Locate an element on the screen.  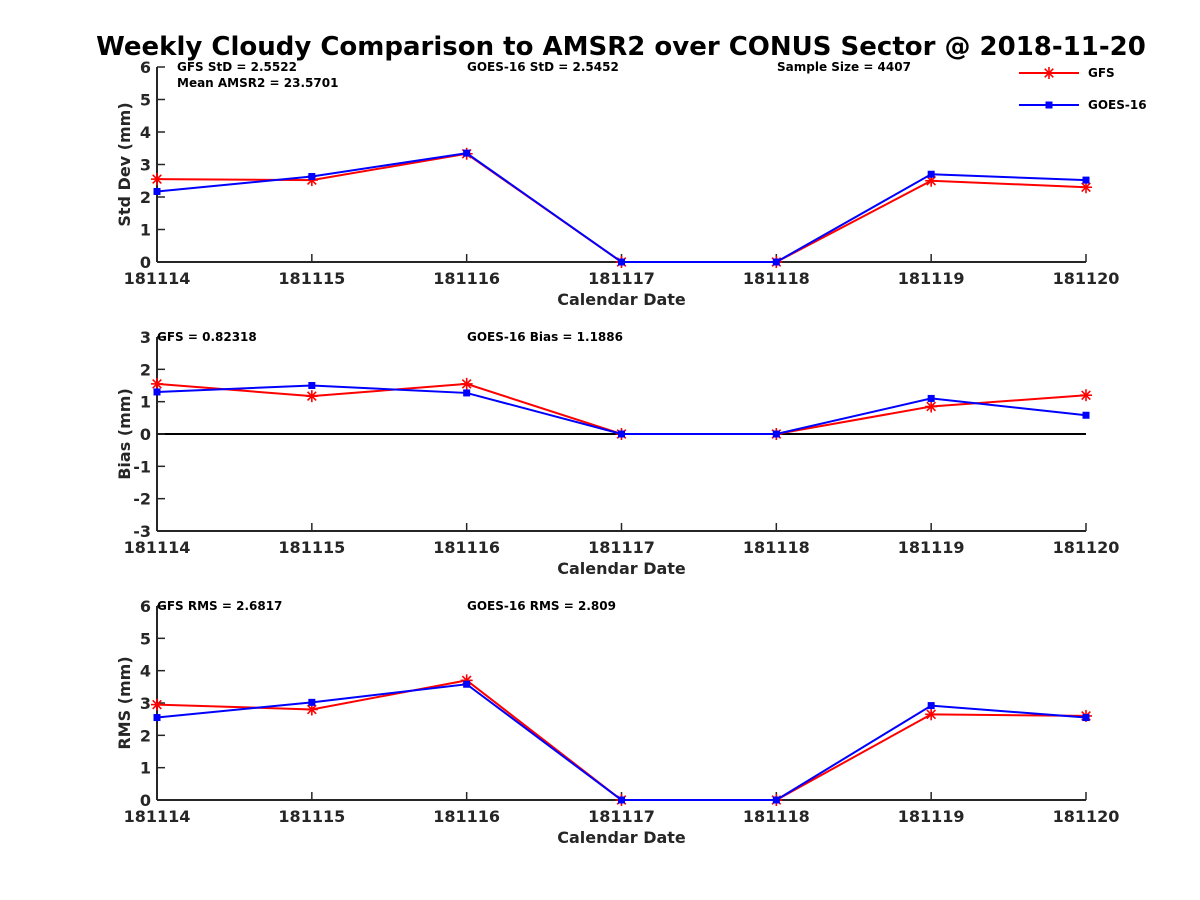
annotation-mid: GOES-16 StD = 2.5452 is located at coordinates (543, 67).